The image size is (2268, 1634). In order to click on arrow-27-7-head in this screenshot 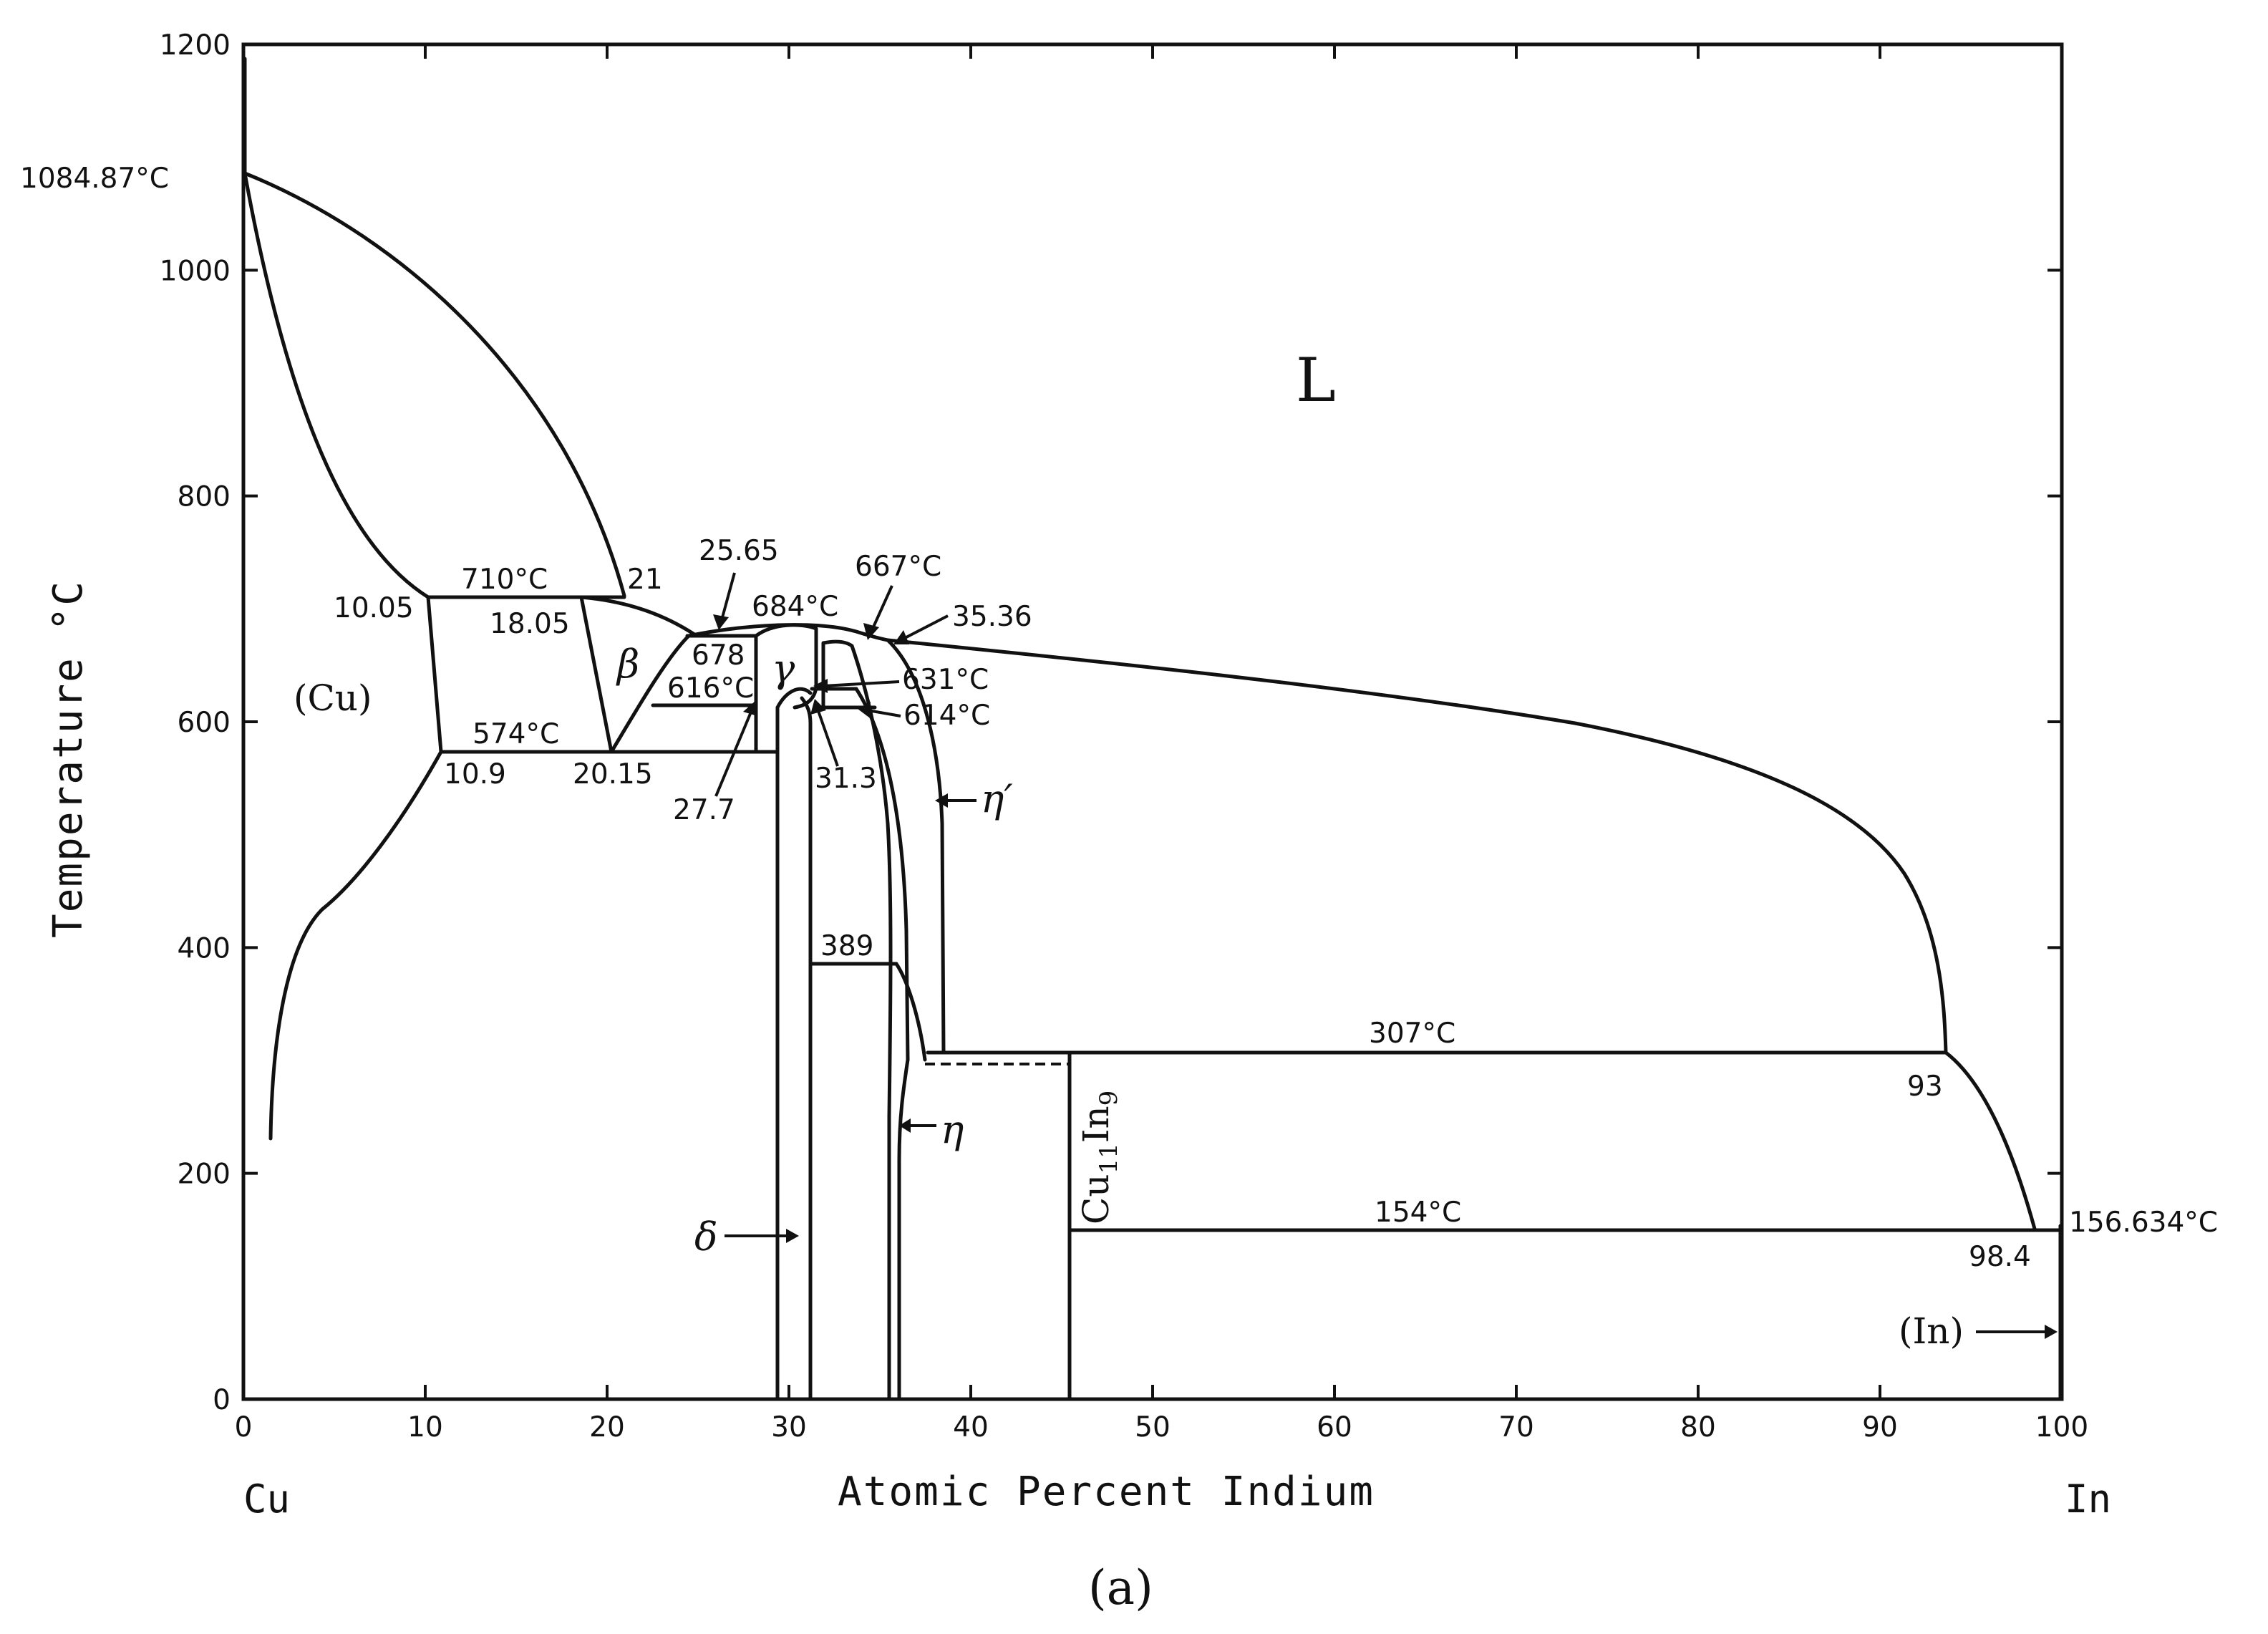, I will do `click(750, 708)`.